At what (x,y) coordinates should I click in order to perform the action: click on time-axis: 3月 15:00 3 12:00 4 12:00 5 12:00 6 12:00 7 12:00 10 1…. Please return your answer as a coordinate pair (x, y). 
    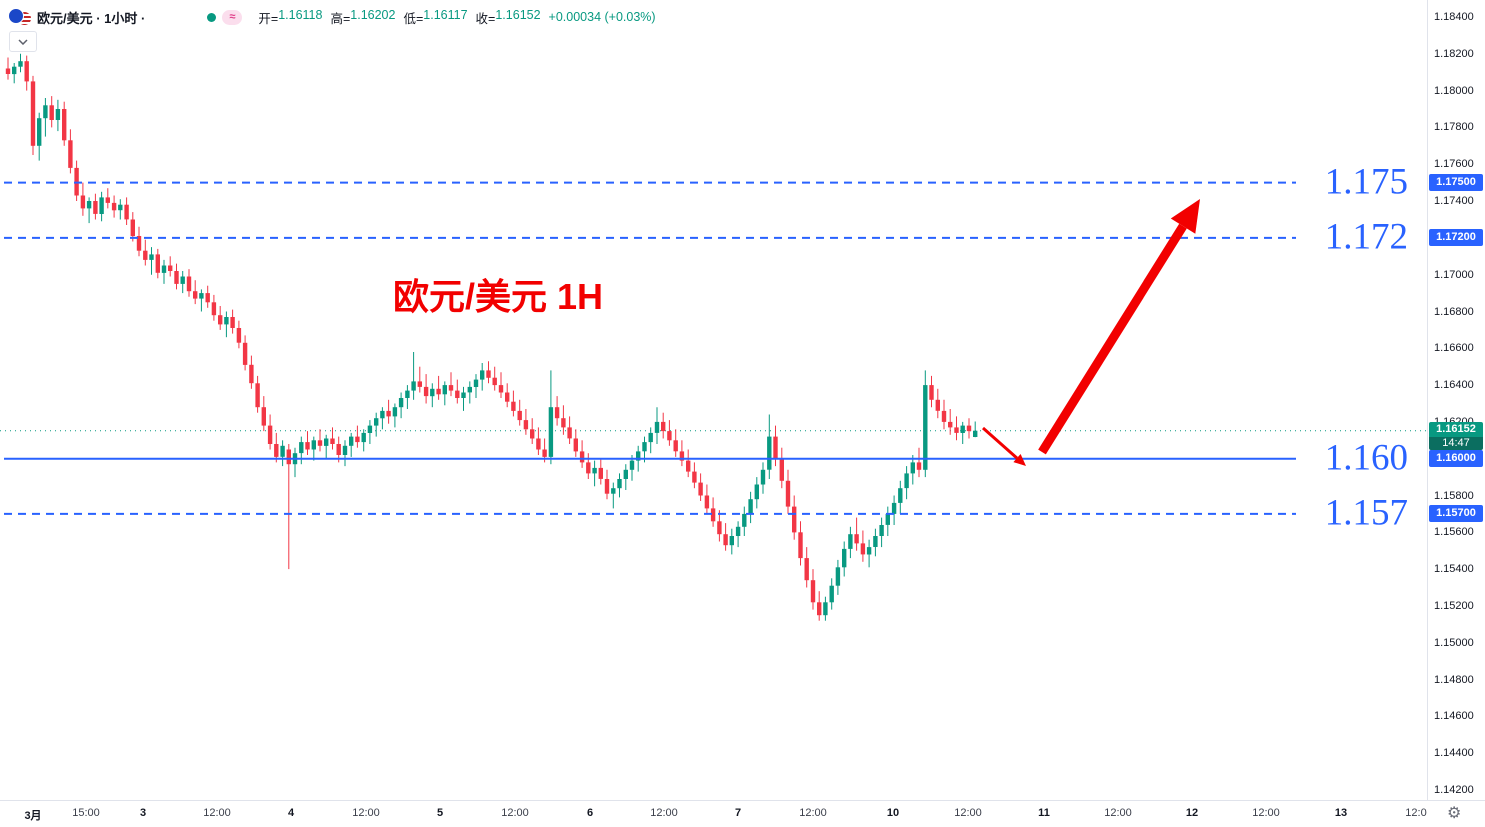
    Looking at the image, I should click on (713, 814).